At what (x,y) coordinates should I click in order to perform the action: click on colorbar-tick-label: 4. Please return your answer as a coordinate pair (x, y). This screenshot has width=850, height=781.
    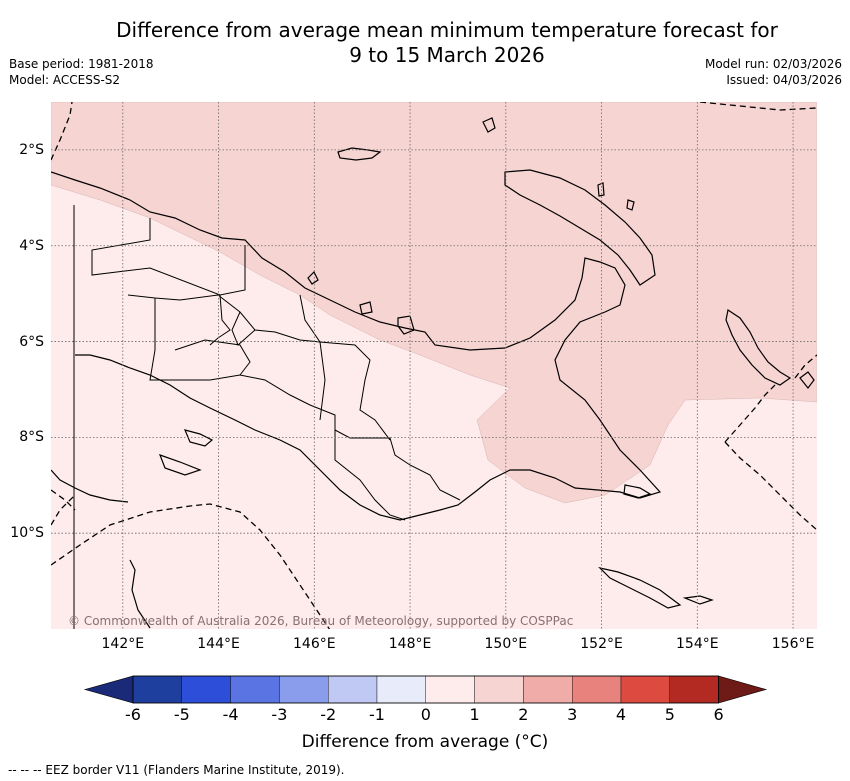
    Looking at the image, I should click on (621, 714).